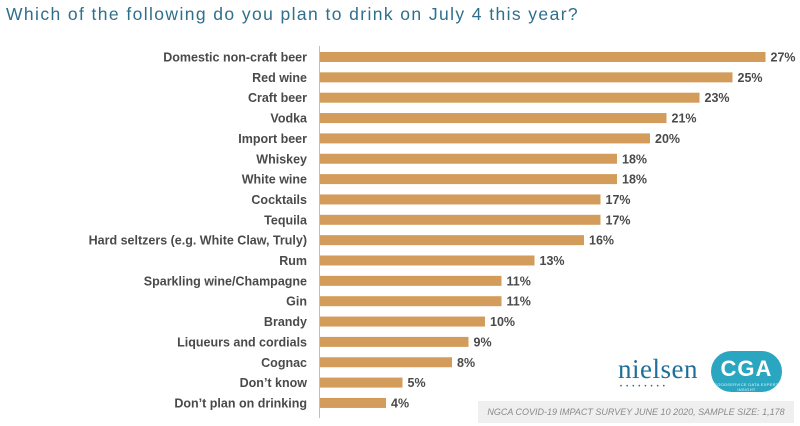 The image size is (800, 426). Describe the element at coordinates (274, 383) in the screenshot. I see `category-label-don-t-know: Don’t know` at that location.